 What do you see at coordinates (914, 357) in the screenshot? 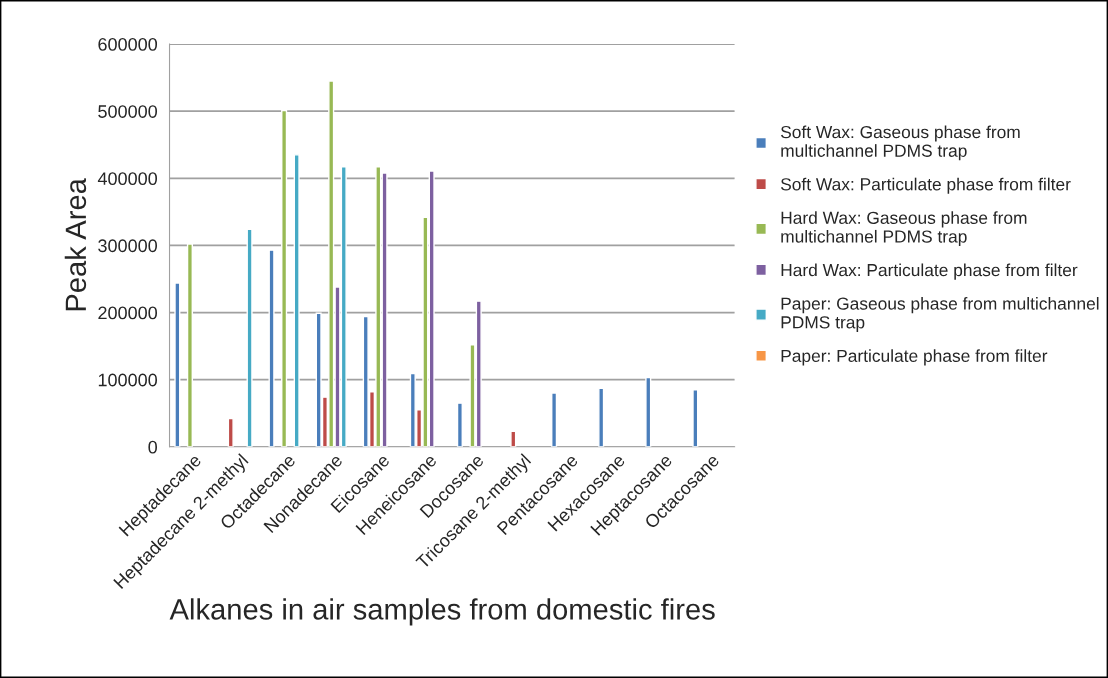
I see `legend-label: Paper: Particulate phase from filter` at bounding box center [914, 357].